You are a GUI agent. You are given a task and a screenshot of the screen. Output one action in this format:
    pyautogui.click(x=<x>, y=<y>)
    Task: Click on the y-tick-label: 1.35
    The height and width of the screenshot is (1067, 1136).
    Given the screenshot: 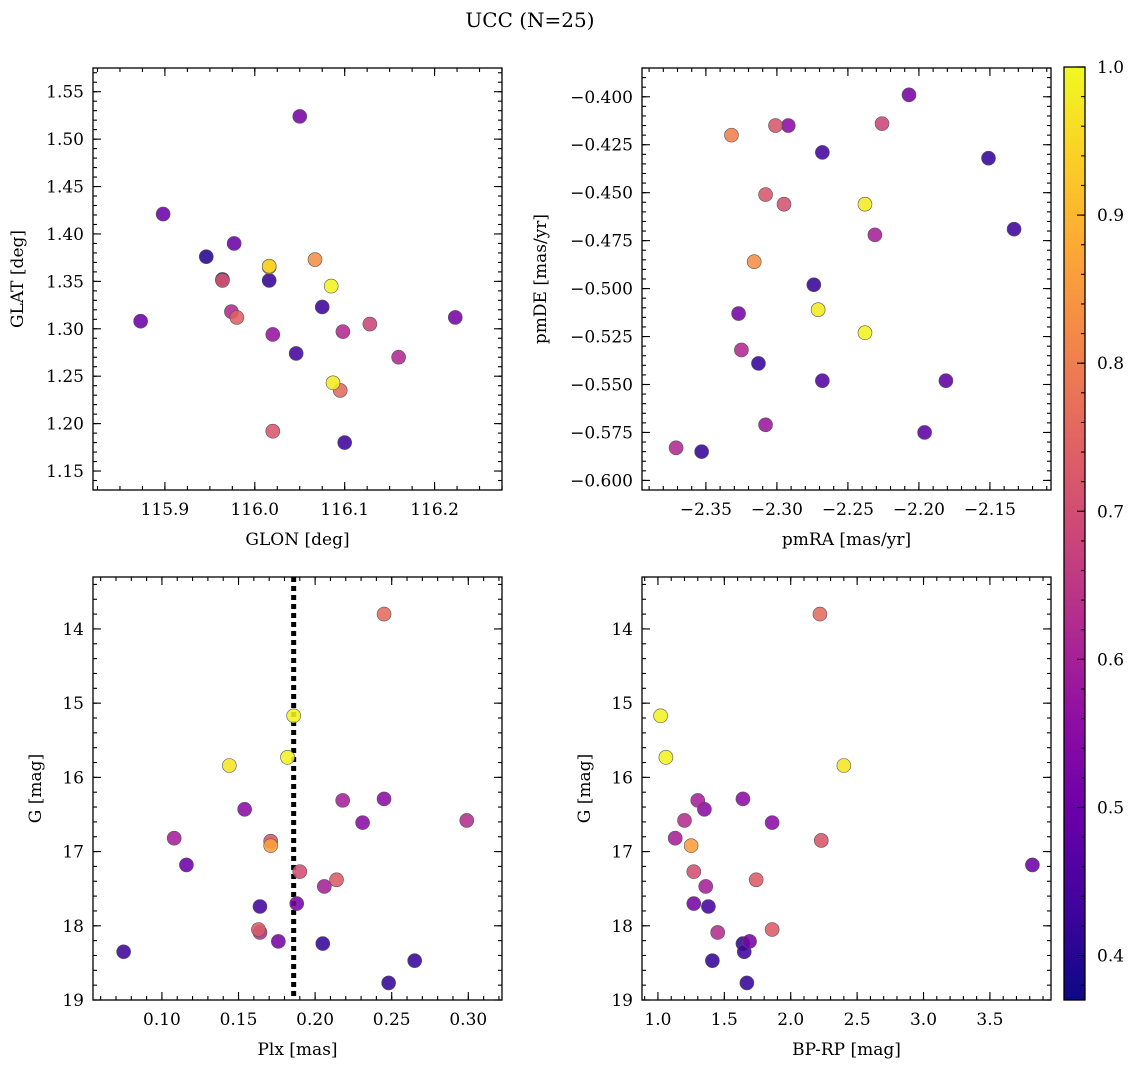 What is the action you would take?
    pyautogui.click(x=65, y=282)
    